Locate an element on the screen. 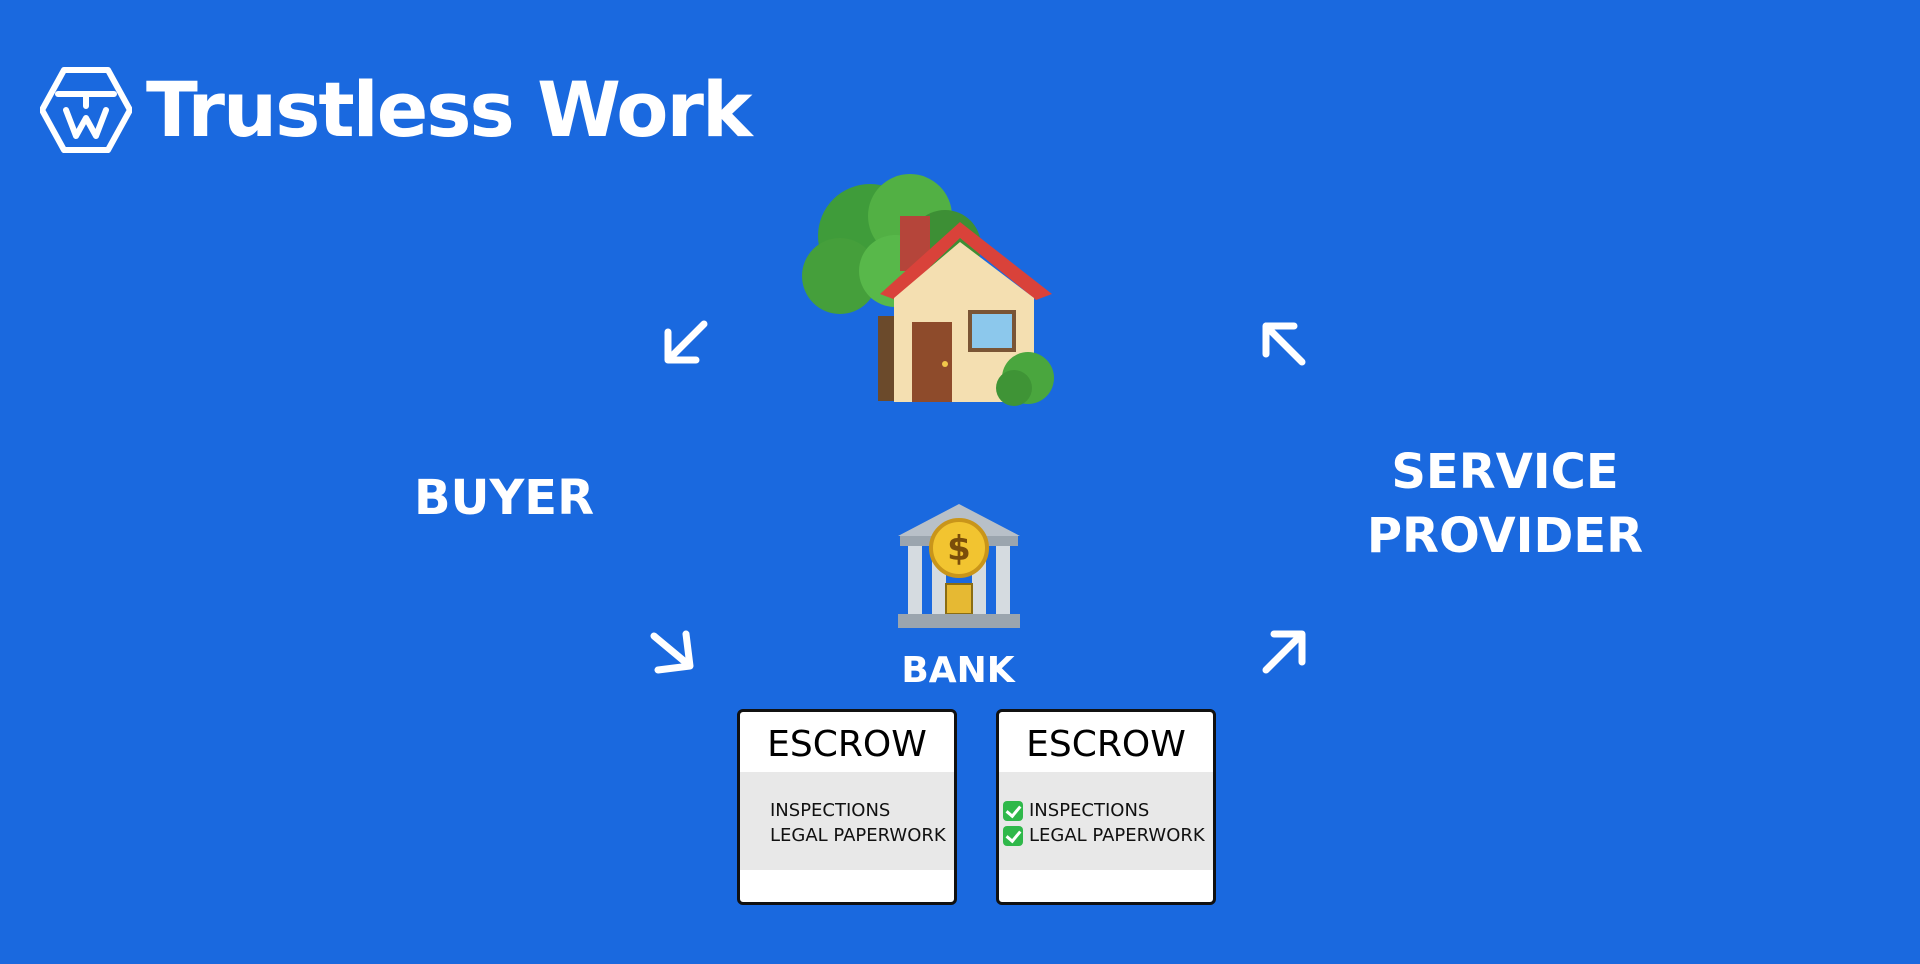 The image size is (1920, 964). arrow-down-right-icon is located at coordinates (672, 652).